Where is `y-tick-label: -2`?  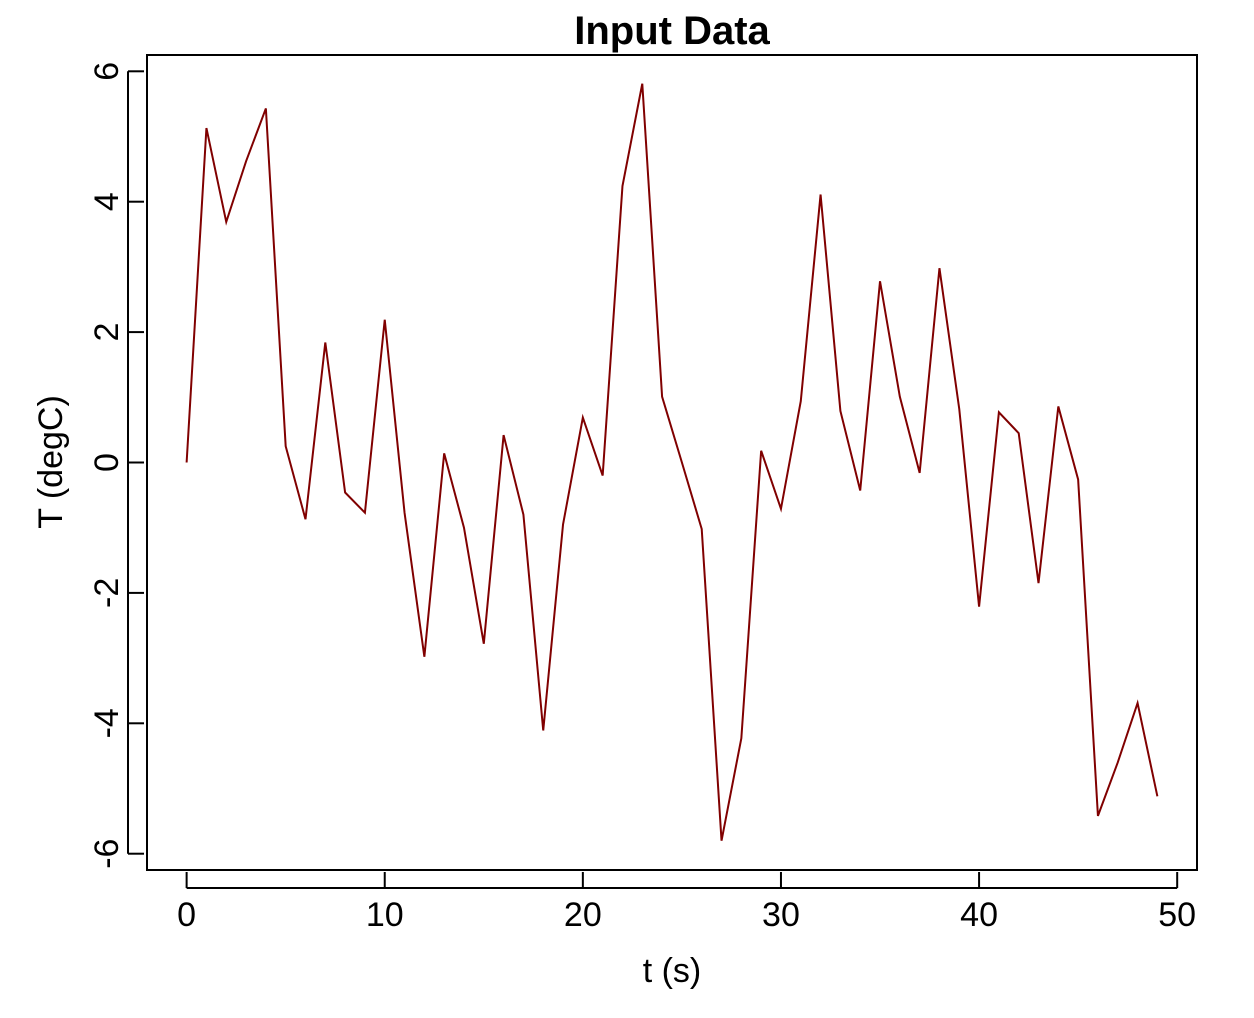 y-tick-label: -2 is located at coordinates (107, 593).